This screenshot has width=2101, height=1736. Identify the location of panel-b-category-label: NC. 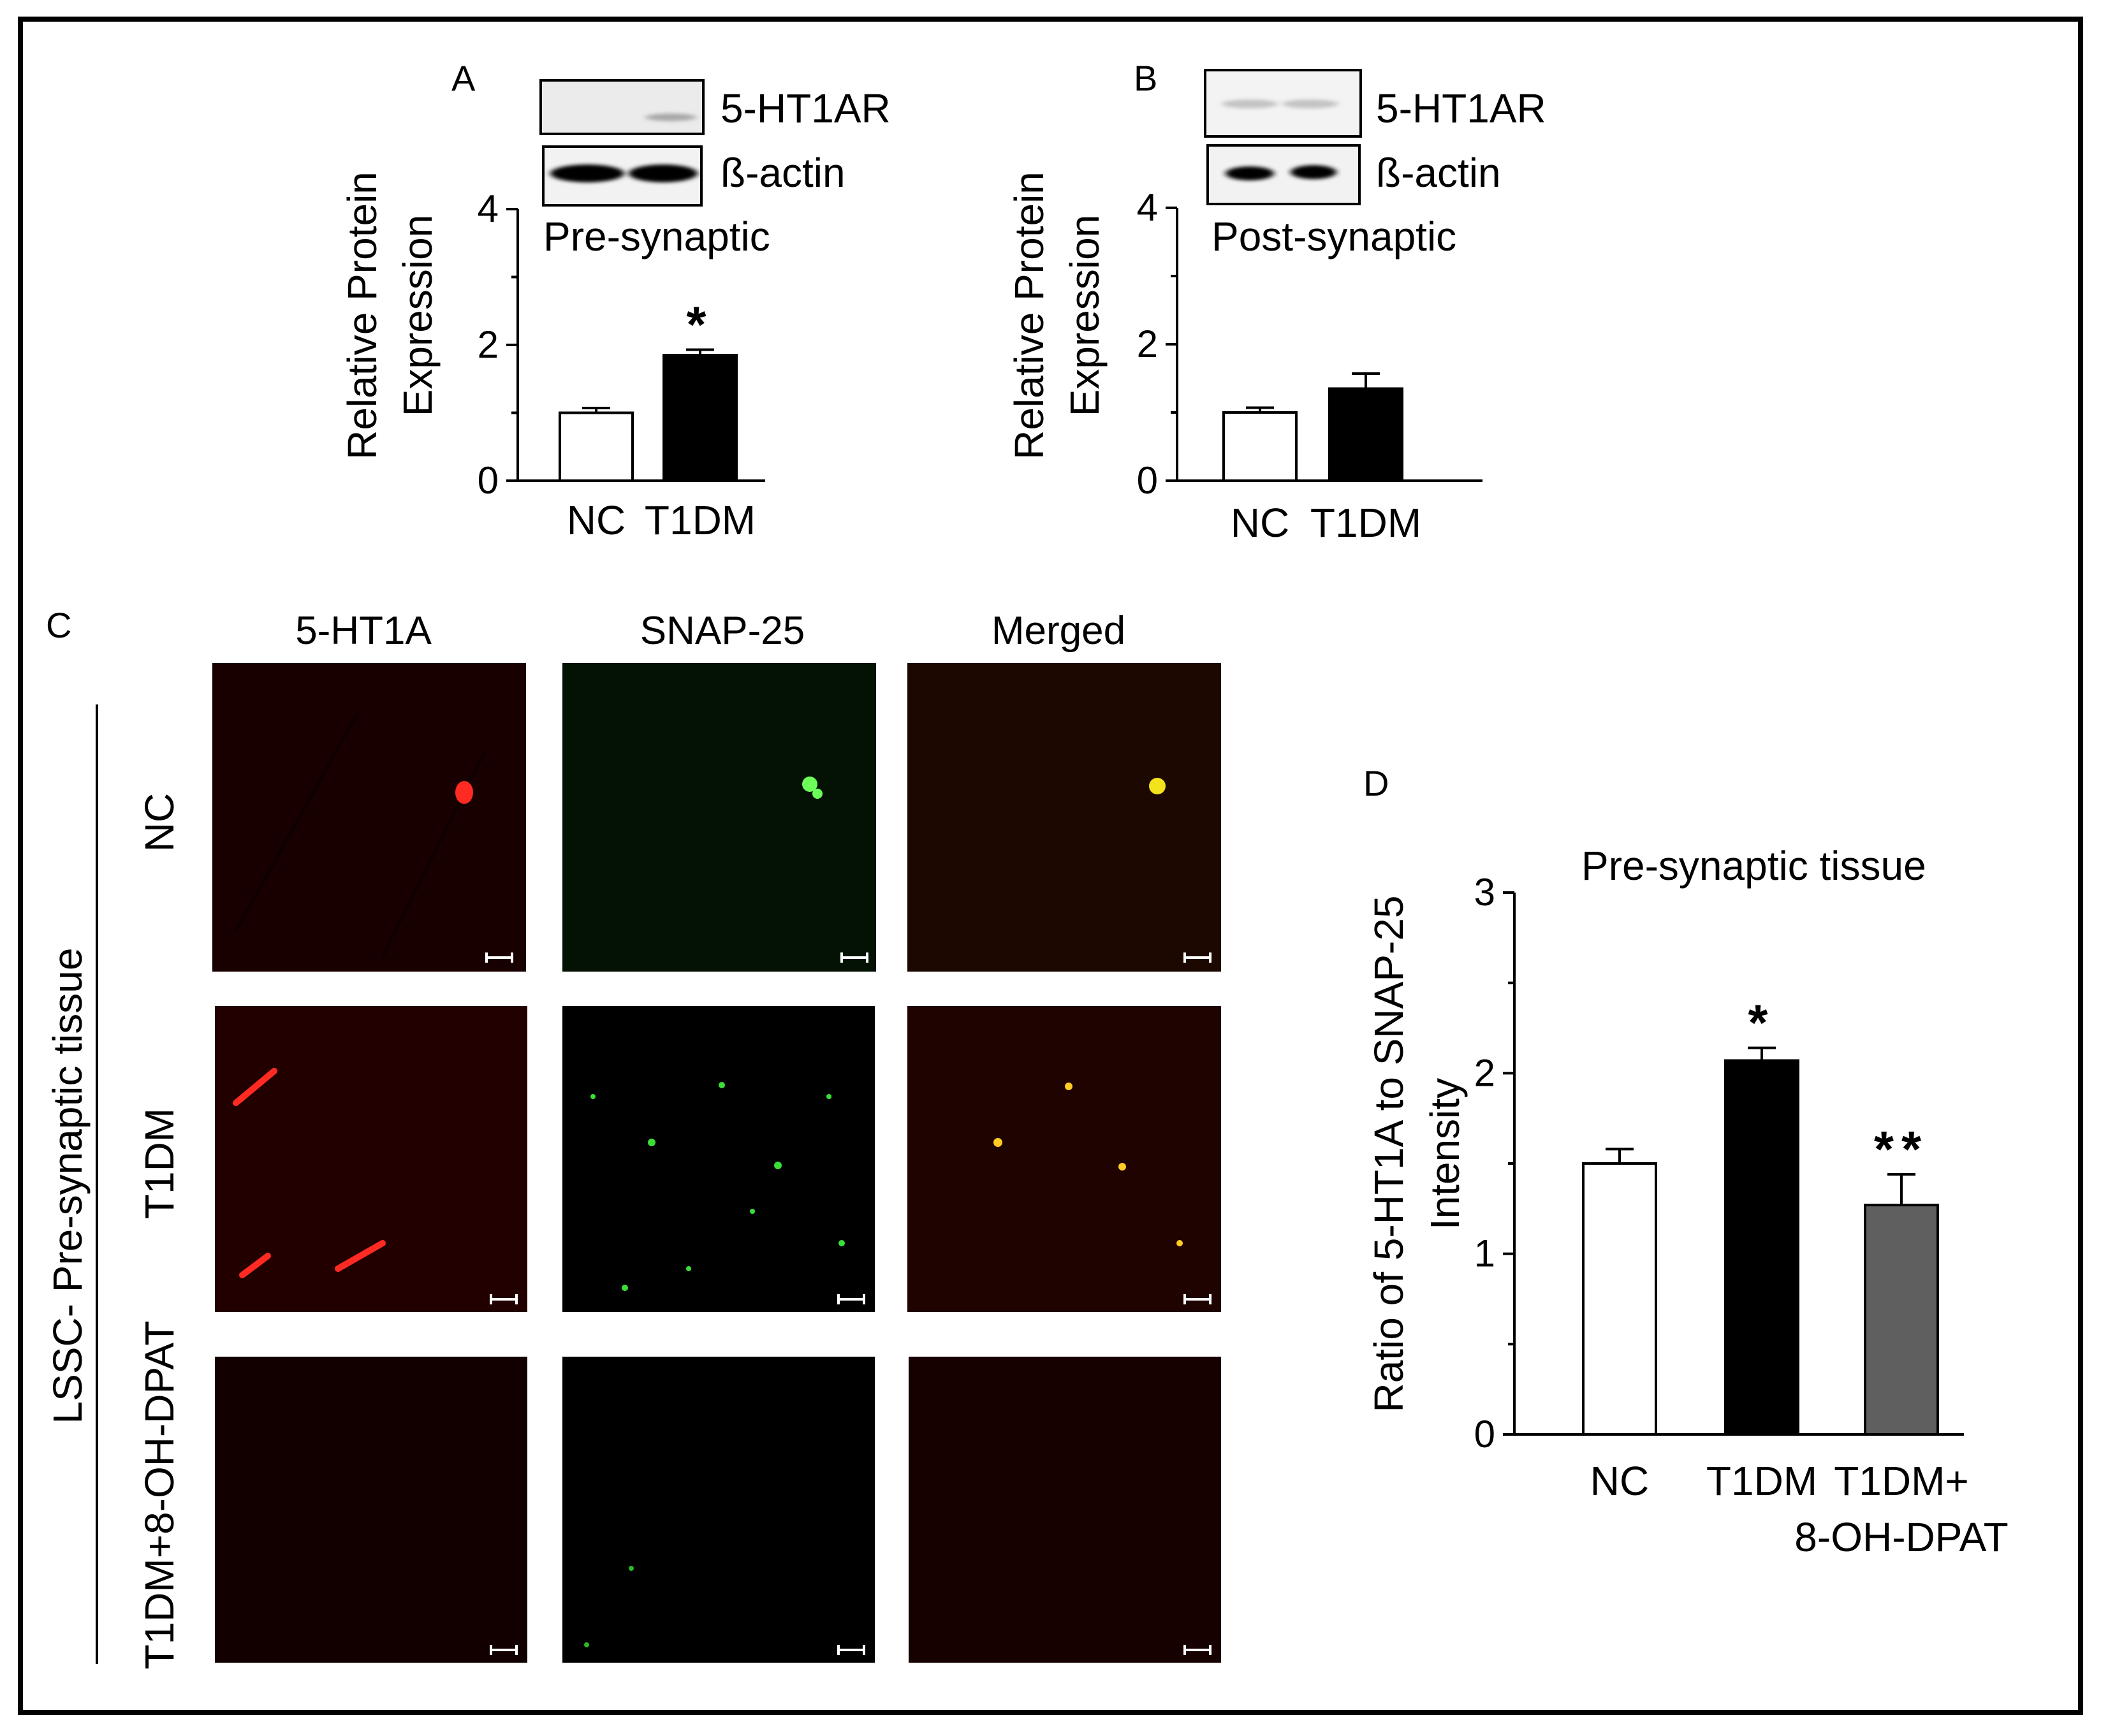
(1260, 523).